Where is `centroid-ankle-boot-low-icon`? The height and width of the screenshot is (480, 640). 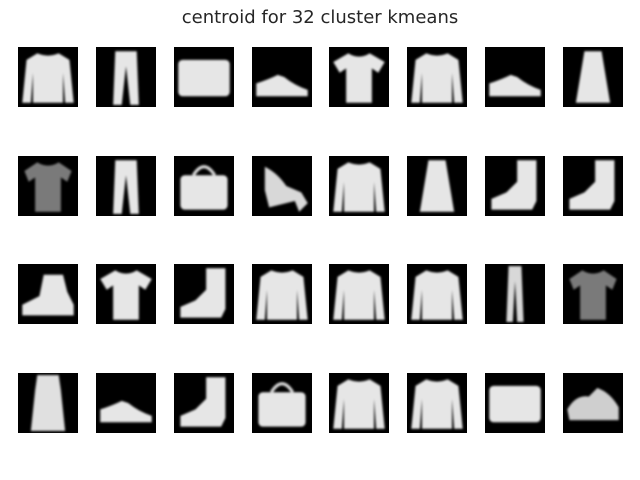 centroid-ankle-boot-low-icon is located at coordinates (48, 295).